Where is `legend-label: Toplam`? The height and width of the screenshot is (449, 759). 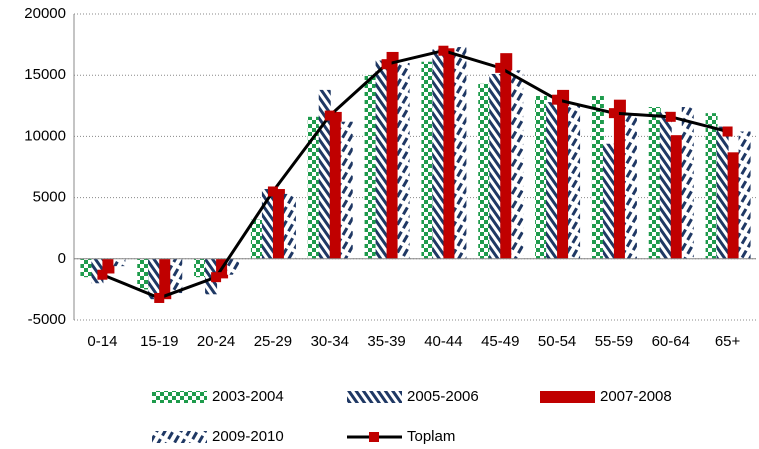
legend-label: Toplam is located at coordinates (431, 436).